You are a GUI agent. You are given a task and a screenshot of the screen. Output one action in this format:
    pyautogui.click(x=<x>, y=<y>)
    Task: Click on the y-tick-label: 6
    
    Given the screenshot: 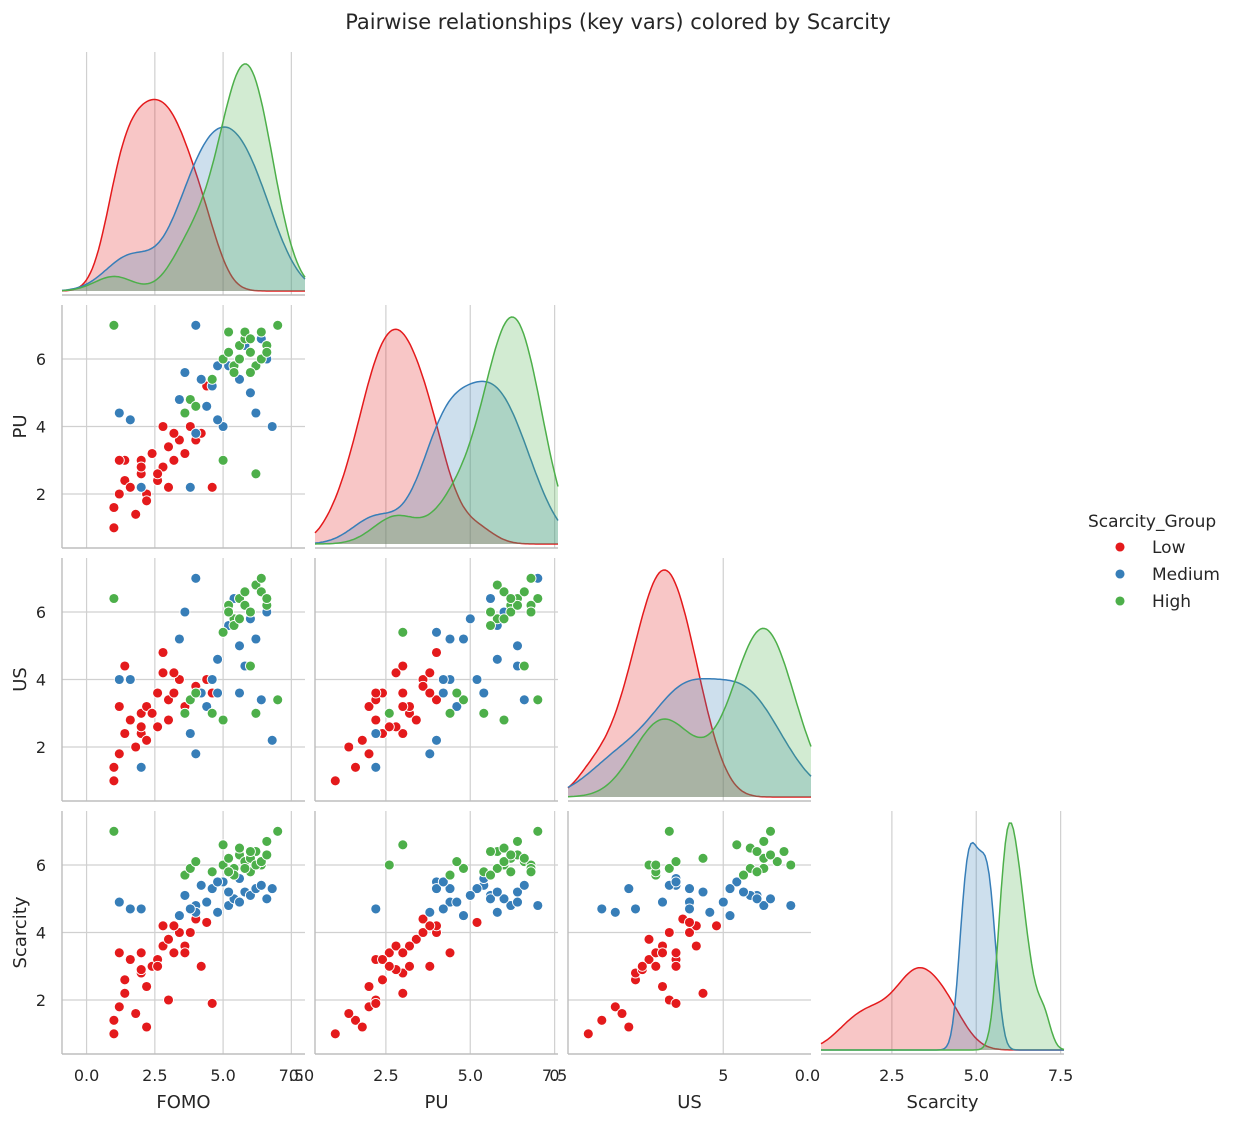 What is the action you would take?
    pyautogui.click(x=41, y=612)
    